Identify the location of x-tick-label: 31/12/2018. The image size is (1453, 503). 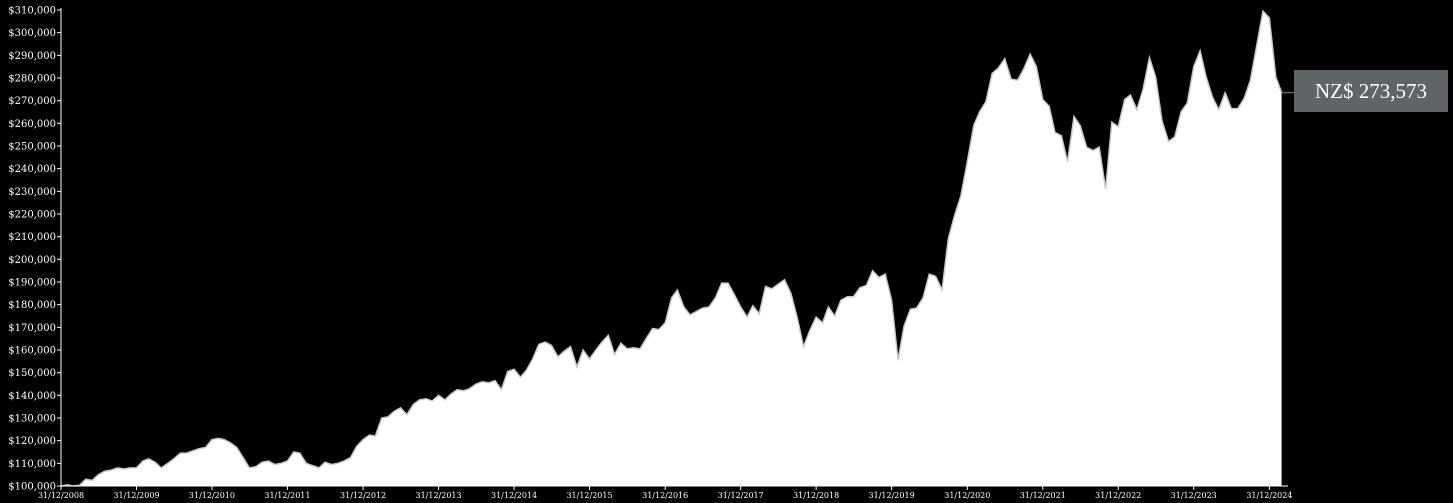
(816, 495).